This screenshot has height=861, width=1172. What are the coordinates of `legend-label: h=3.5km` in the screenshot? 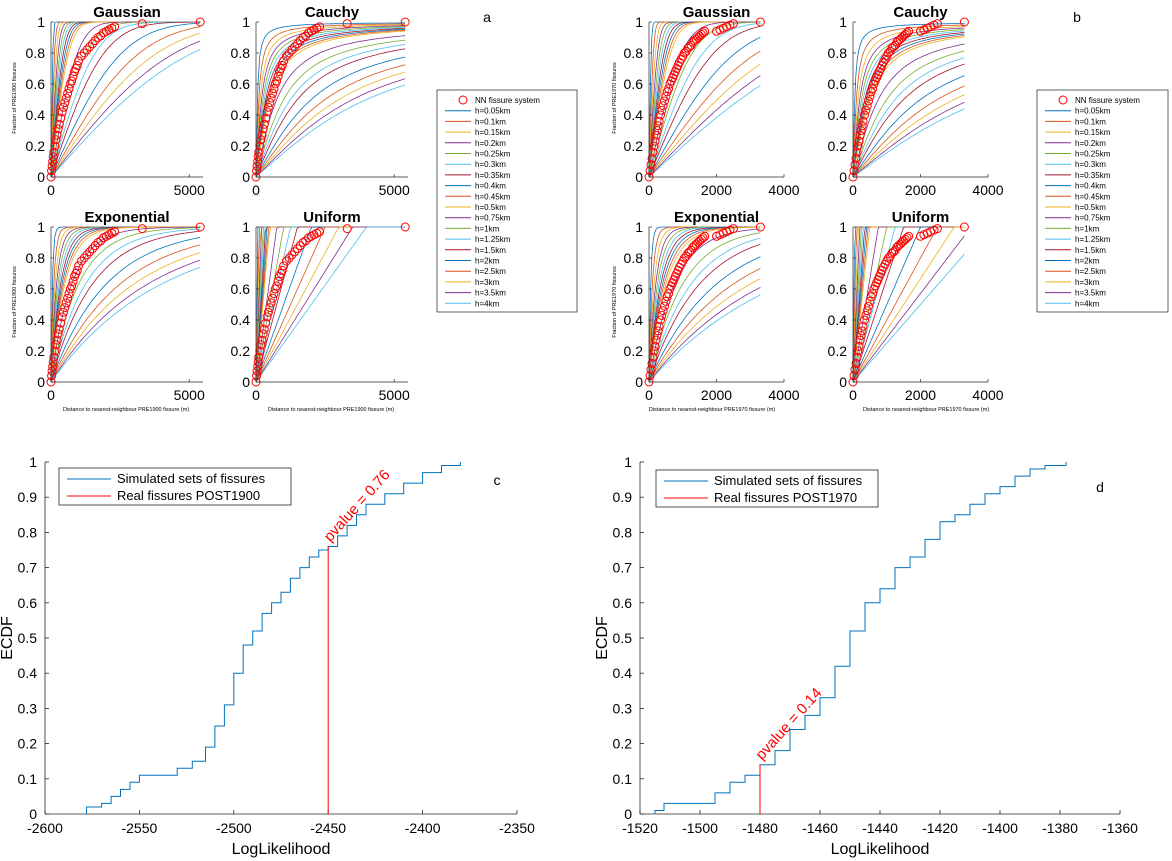 It's located at (1090, 293).